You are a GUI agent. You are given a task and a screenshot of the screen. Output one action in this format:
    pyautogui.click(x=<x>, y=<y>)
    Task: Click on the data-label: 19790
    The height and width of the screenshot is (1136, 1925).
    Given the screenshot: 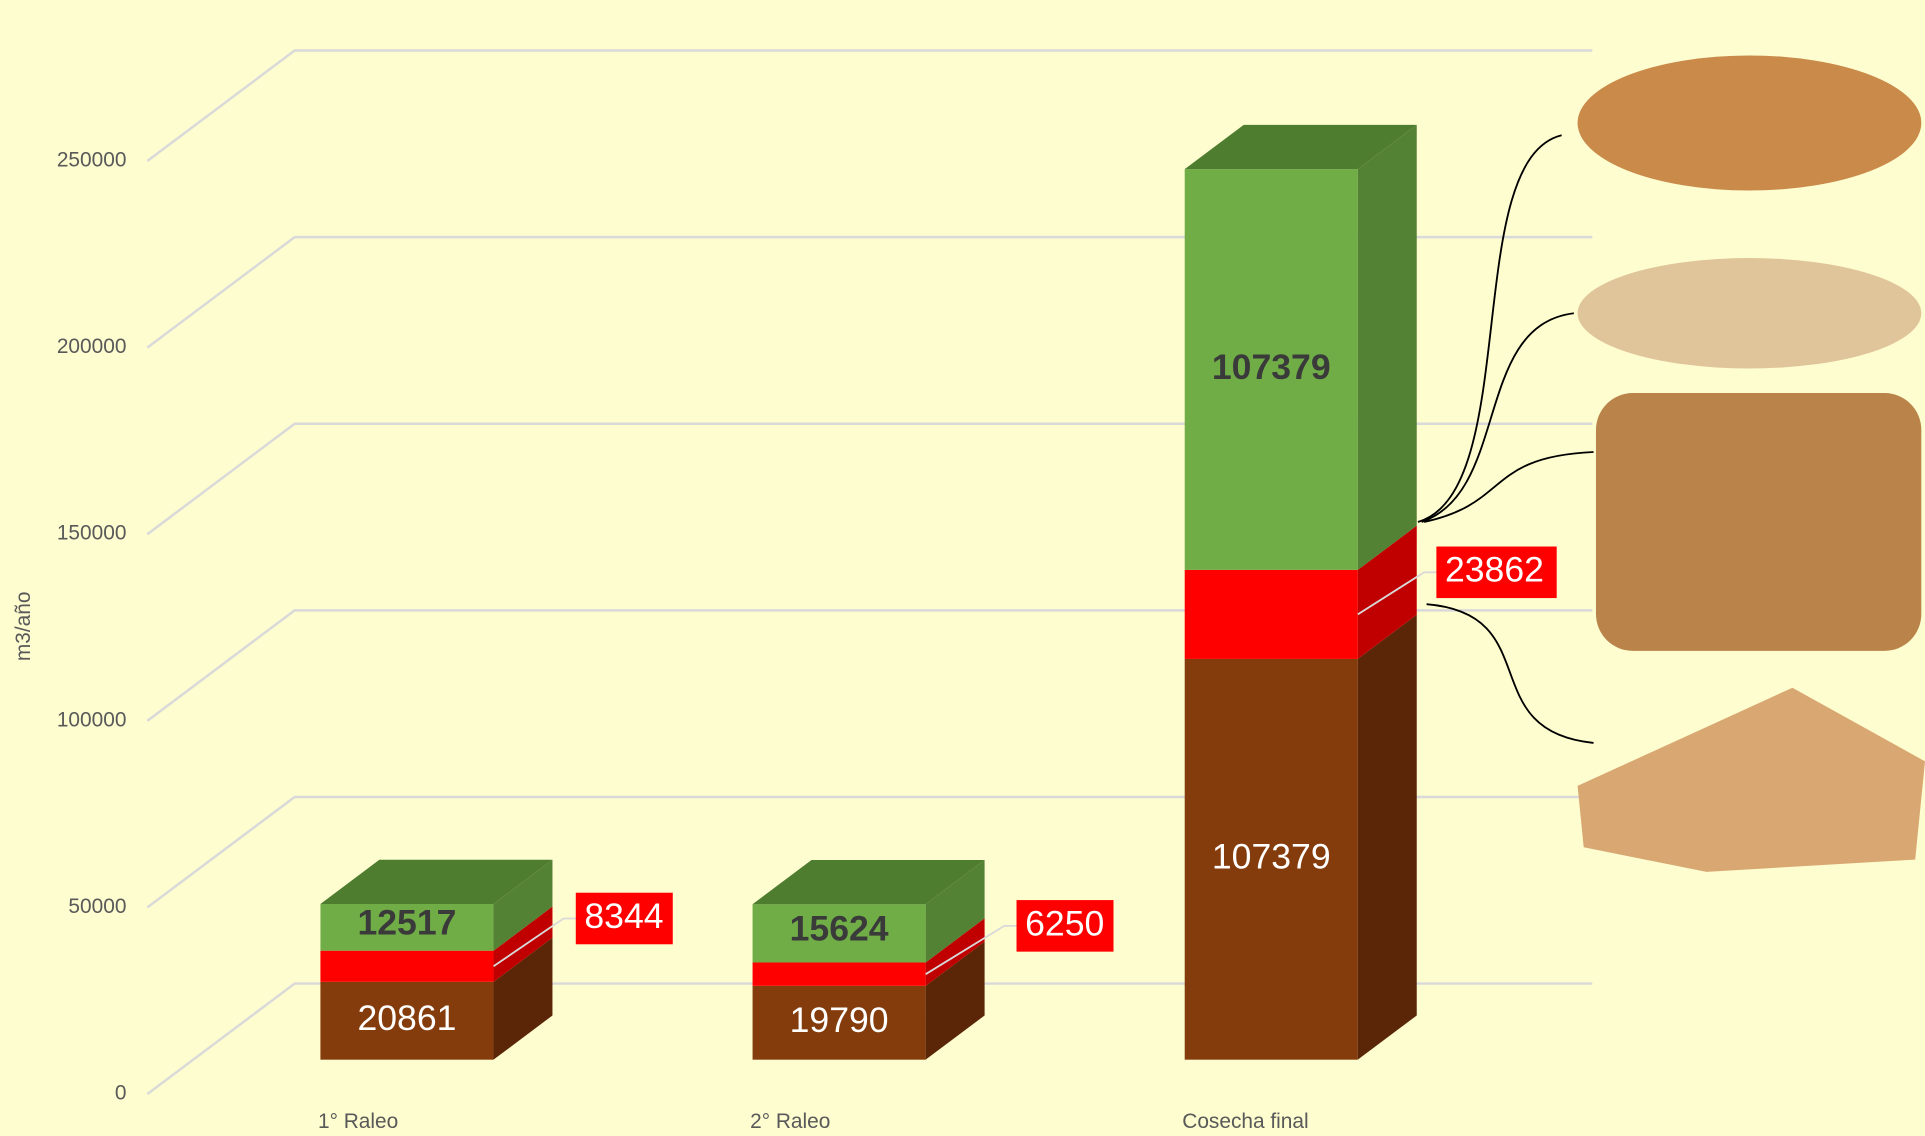 What is the action you would take?
    pyautogui.click(x=839, y=1020)
    